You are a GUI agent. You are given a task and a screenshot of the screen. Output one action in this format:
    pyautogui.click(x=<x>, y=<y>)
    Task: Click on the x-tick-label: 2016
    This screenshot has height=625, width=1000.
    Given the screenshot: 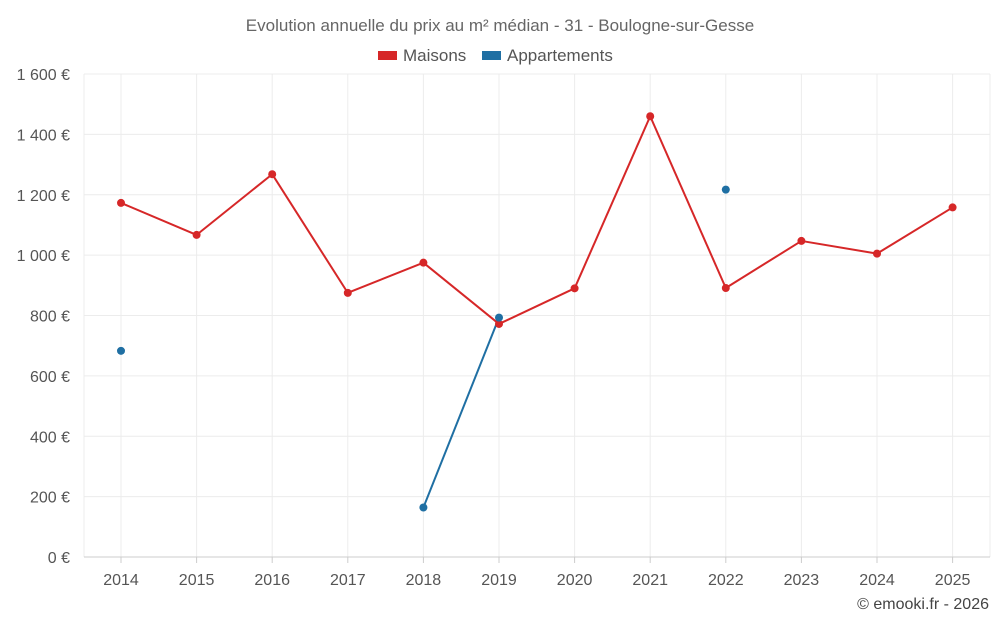 What is the action you would take?
    pyautogui.click(x=272, y=580)
    